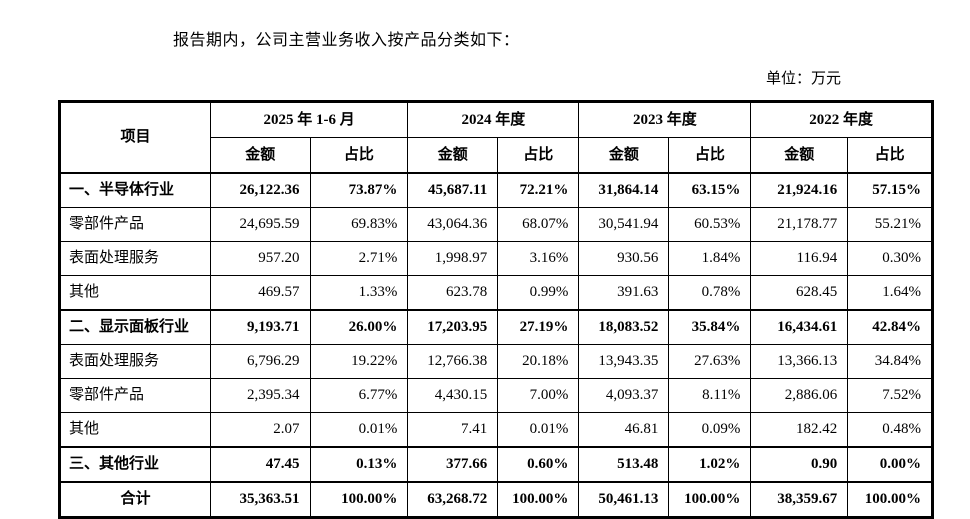 The height and width of the screenshot is (519, 970). Describe the element at coordinates (260, 224) in the screenshot. I see `amount-cell: 24,695.59` at that location.